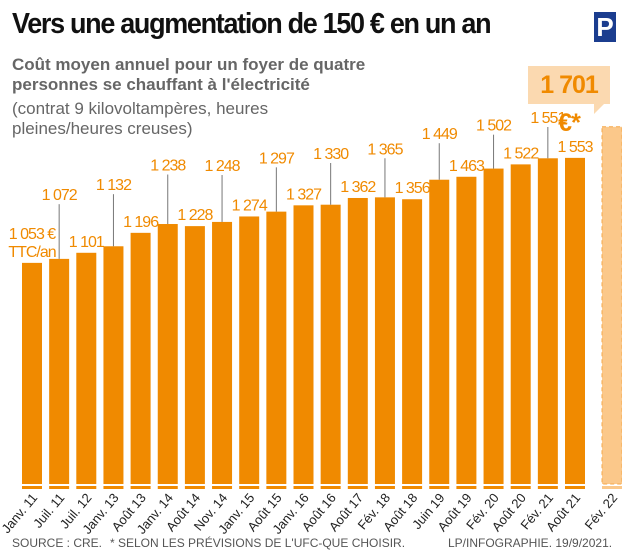 Image resolution: width=622 pixels, height=558 pixels. Describe the element at coordinates (575, 147) in the screenshot. I see `value-label: 1 553` at that location.